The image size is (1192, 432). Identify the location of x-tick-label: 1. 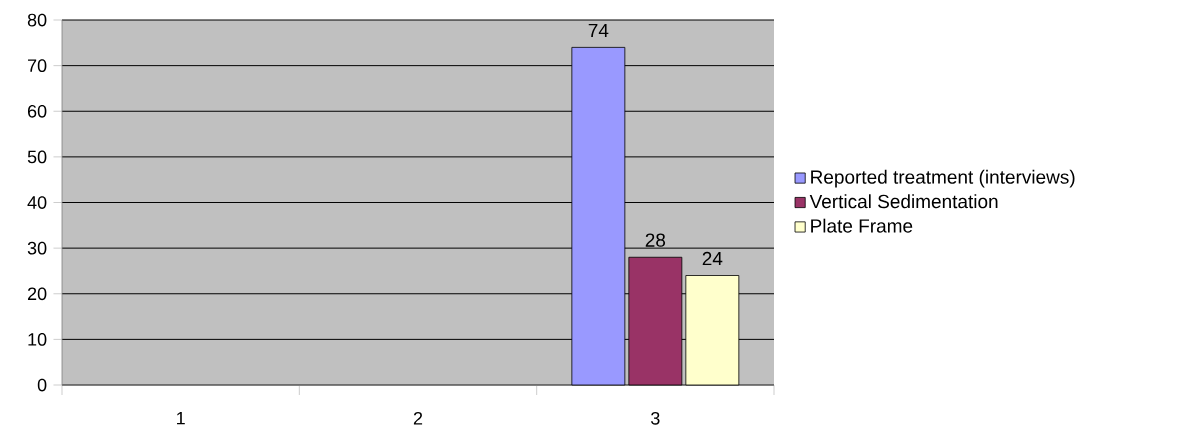
(181, 418).